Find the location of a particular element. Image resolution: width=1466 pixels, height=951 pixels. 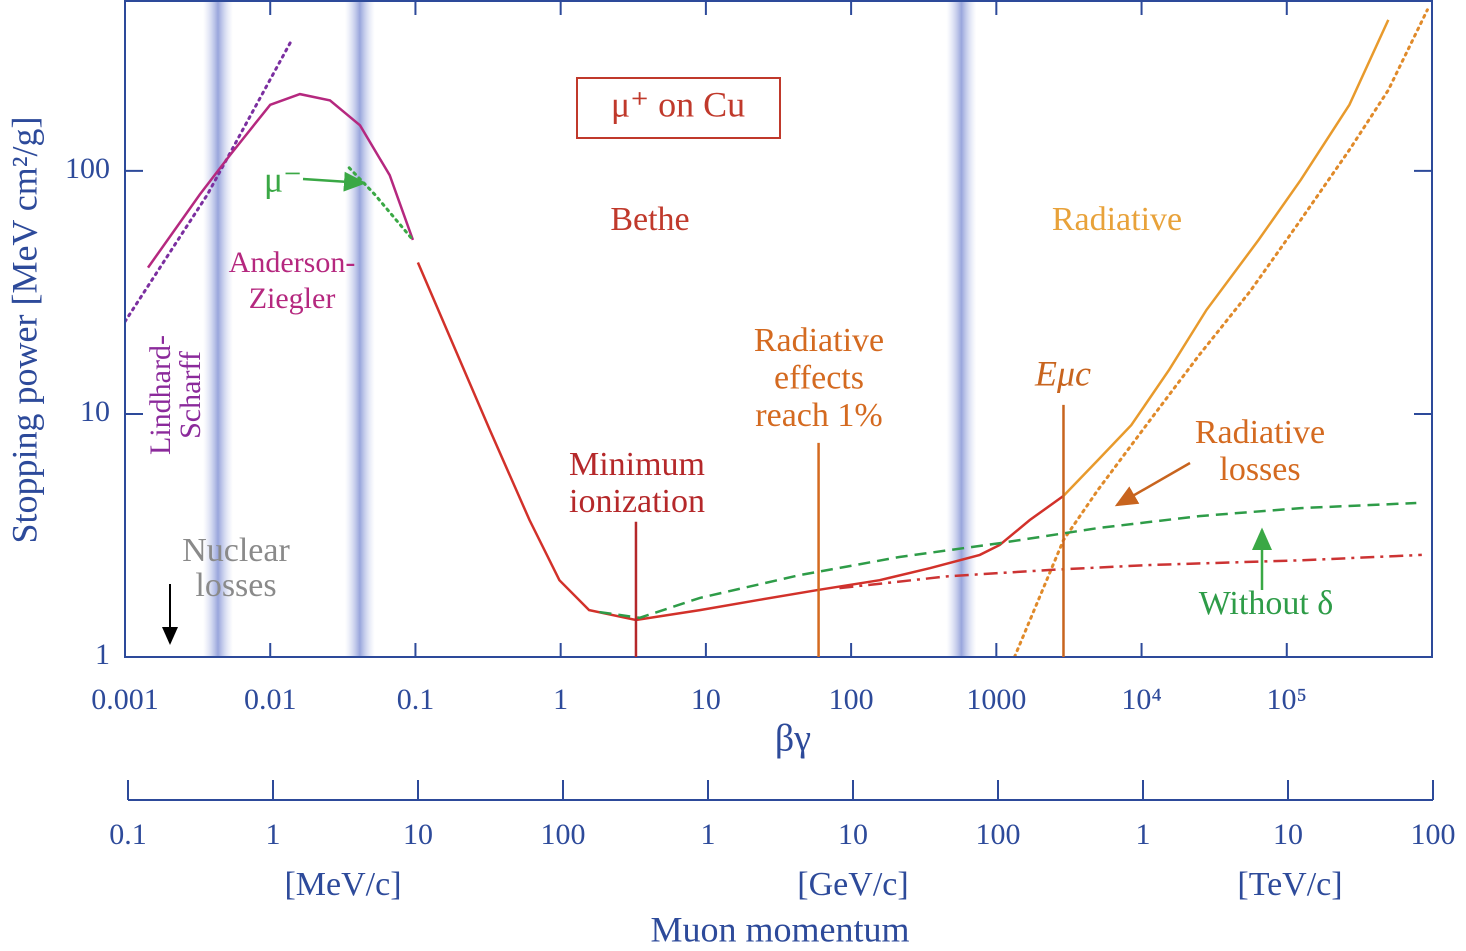

annotation: Eμc is located at coordinates (1062, 373).